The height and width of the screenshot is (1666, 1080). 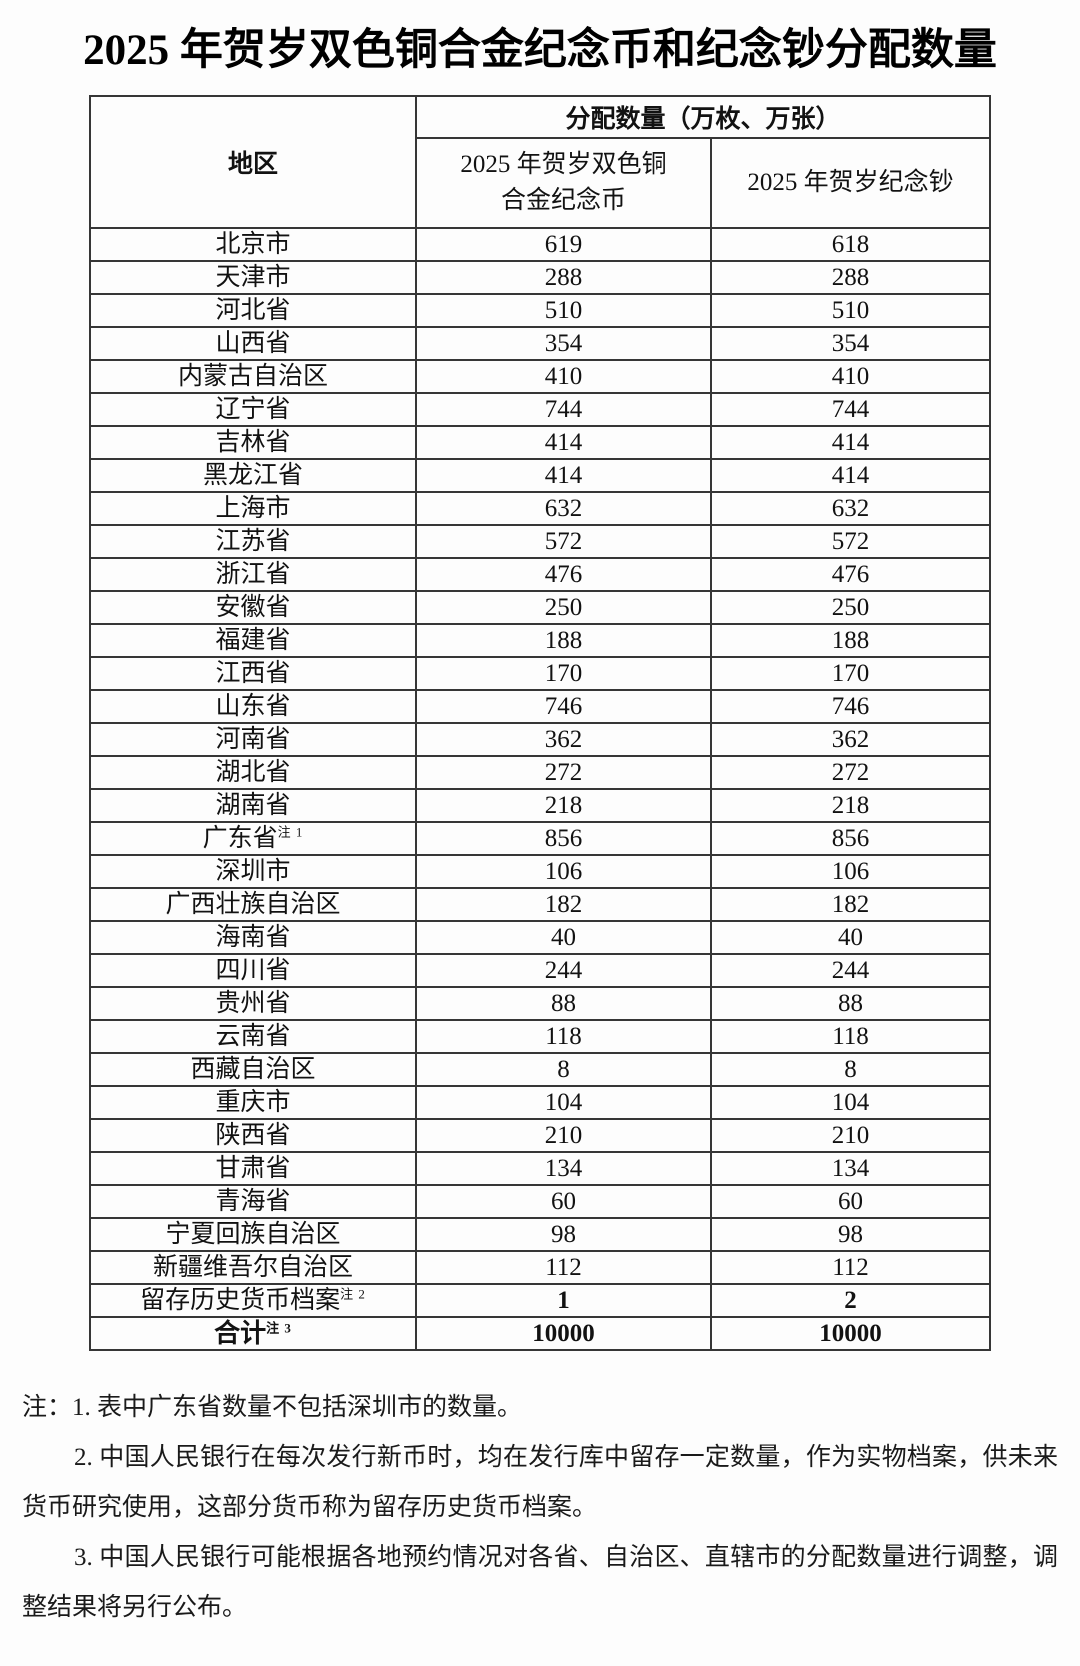 What do you see at coordinates (252, 509) in the screenshot?
I see `region-cell: 上海市` at bounding box center [252, 509].